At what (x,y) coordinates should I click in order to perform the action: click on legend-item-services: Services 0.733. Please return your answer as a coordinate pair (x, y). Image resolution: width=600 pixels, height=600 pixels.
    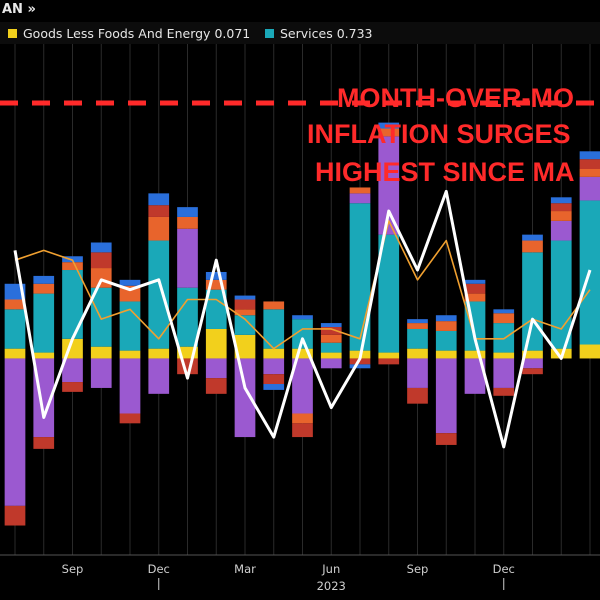
    Looking at the image, I should click on (319, 33).